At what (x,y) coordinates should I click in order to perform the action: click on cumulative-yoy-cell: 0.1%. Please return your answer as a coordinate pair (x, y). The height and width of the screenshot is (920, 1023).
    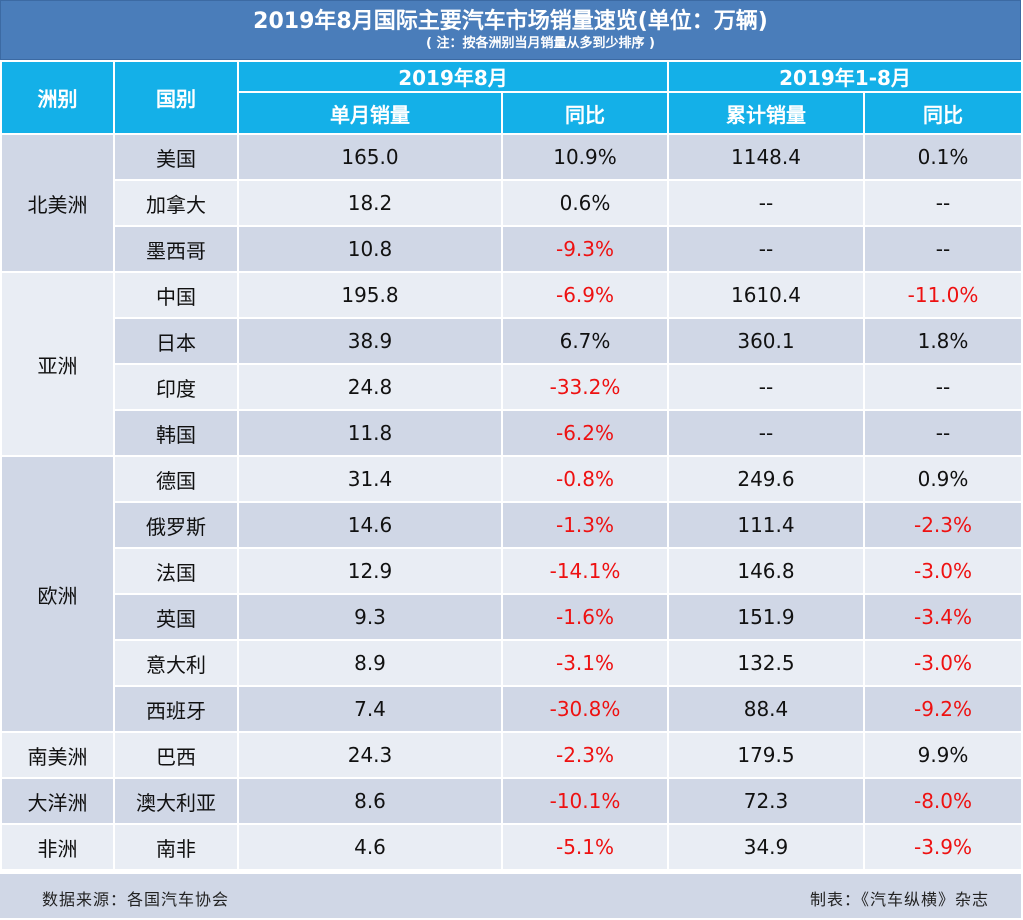
    Looking at the image, I should click on (942, 157).